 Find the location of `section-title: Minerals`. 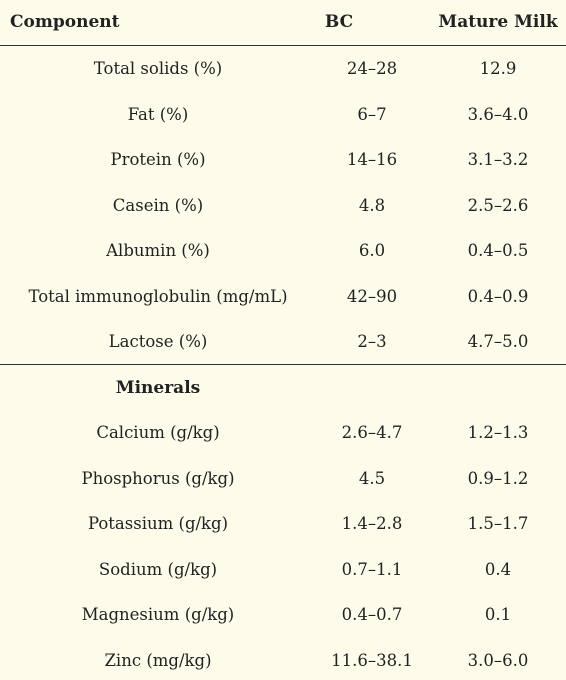

section-title: Minerals is located at coordinates (158, 387).